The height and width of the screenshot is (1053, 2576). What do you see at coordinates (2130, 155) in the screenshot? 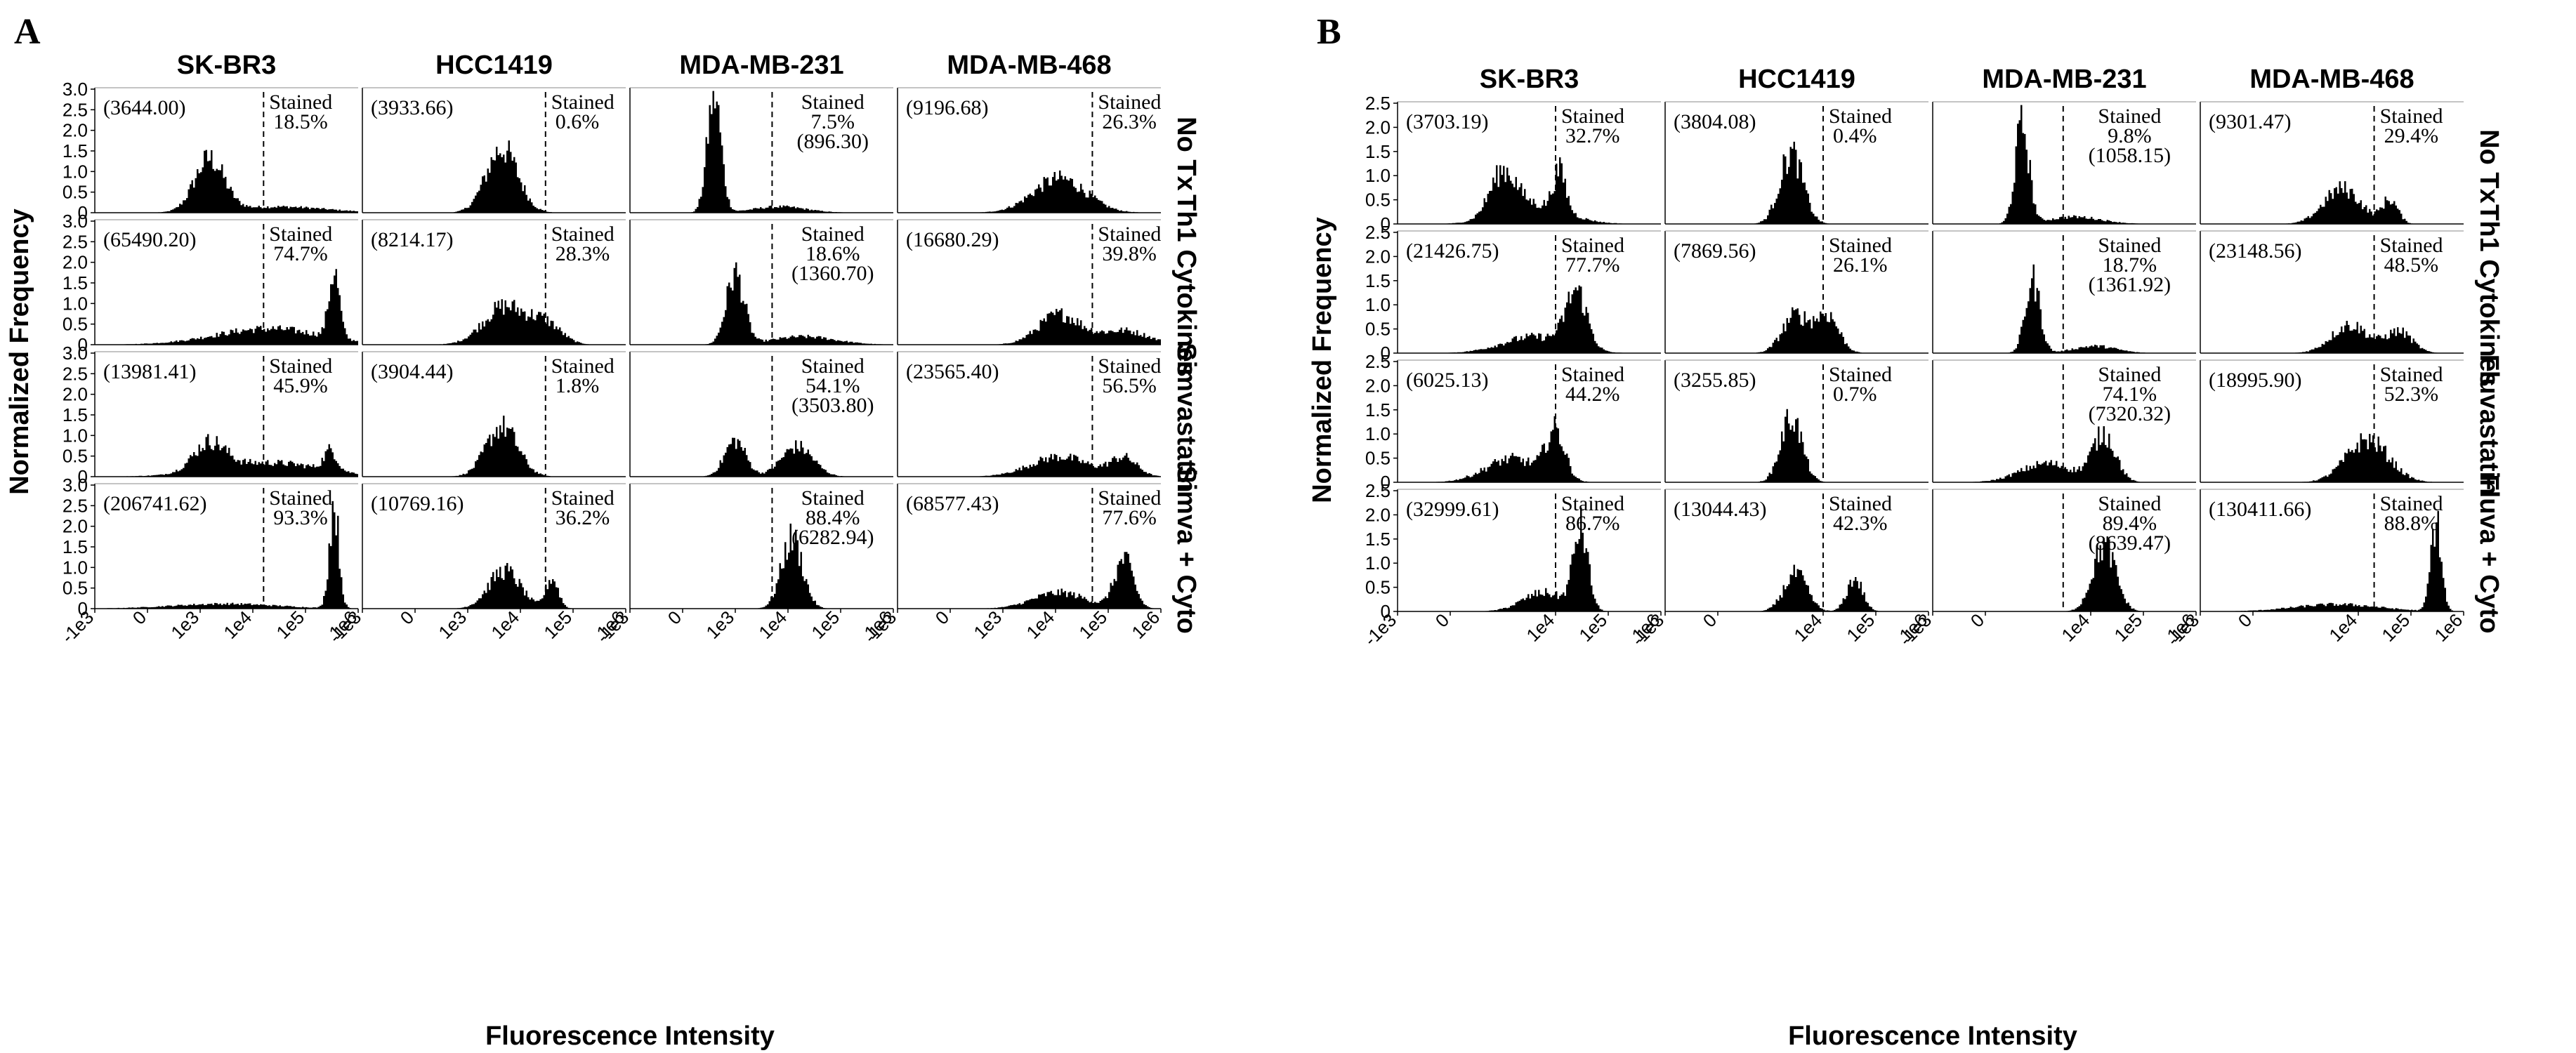
I see `mfi-label: (1058.15)` at bounding box center [2130, 155].